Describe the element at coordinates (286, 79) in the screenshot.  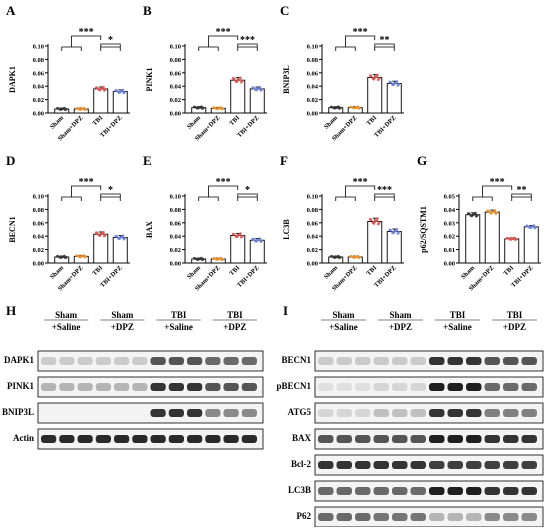
I see `y-axis-label: BNIP3L` at that location.